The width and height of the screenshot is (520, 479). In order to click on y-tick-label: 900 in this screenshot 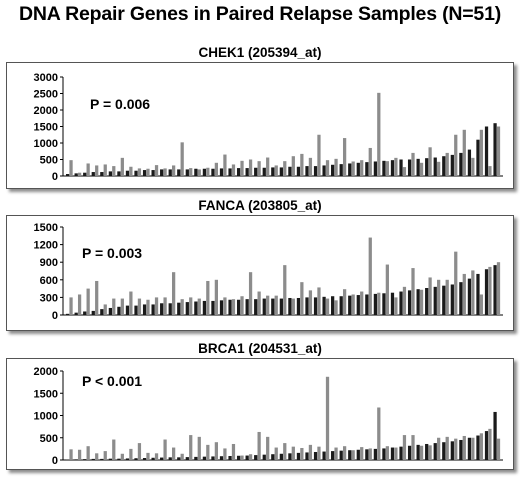, I will do `click(49, 263)`.